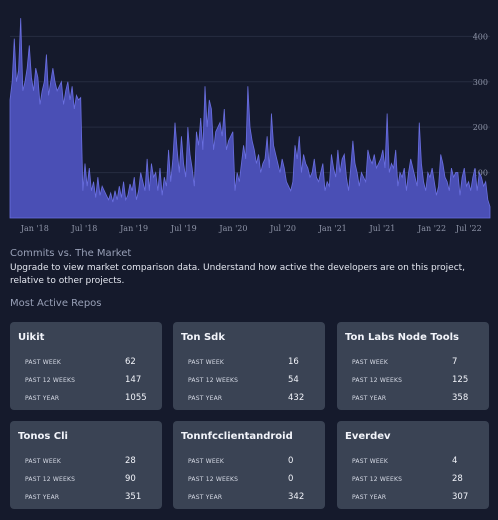 The width and height of the screenshot is (498, 520). I want to click on repo-name: Ton Sdk, so click(203, 337).